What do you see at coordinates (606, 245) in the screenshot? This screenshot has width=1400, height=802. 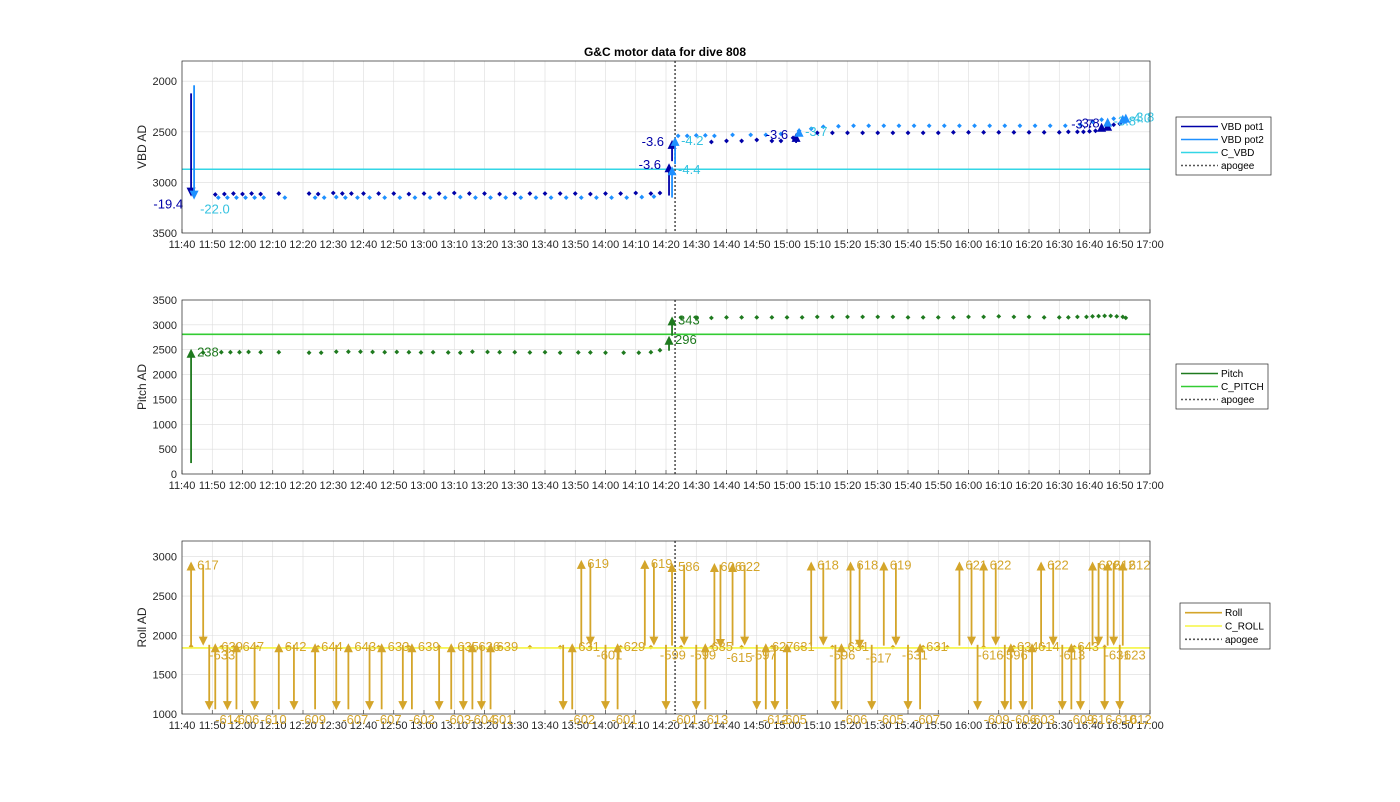 I see `x-tick-label: 14:00` at bounding box center [606, 245].